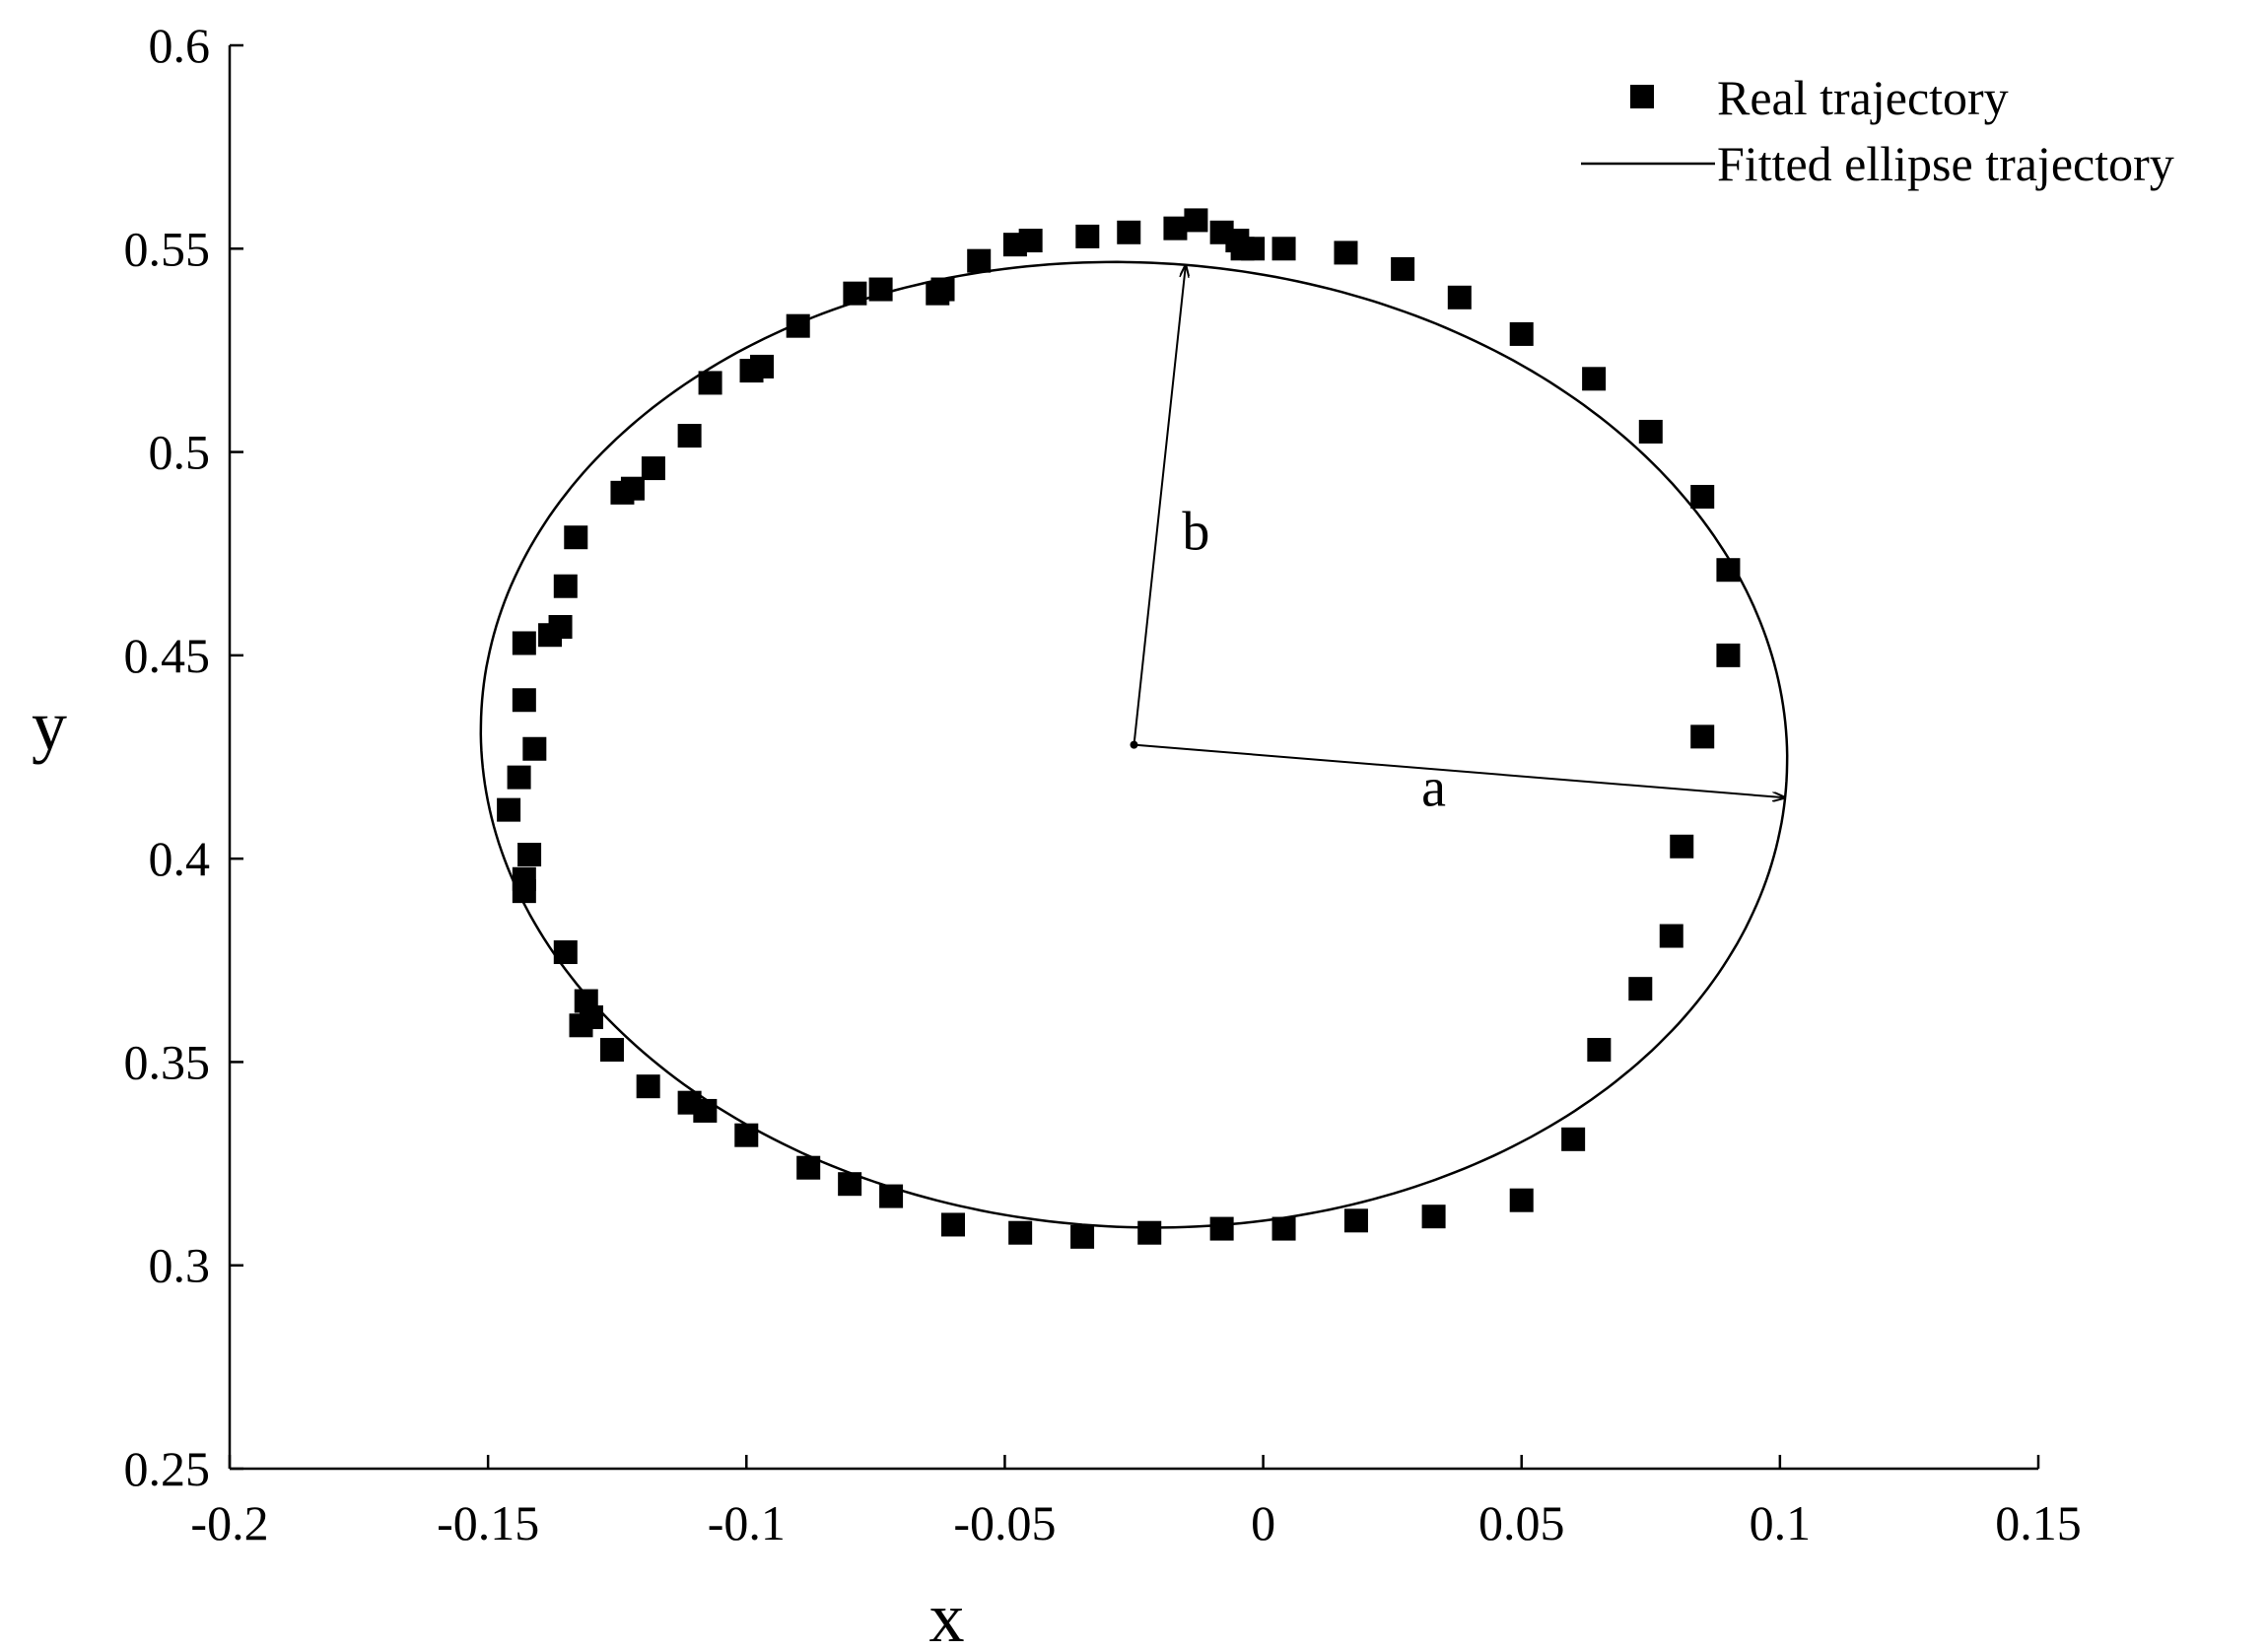 The width and height of the screenshot is (2267, 1652). Describe the element at coordinates (488, 1522) in the screenshot. I see `x-tick-label: -0.15` at that location.